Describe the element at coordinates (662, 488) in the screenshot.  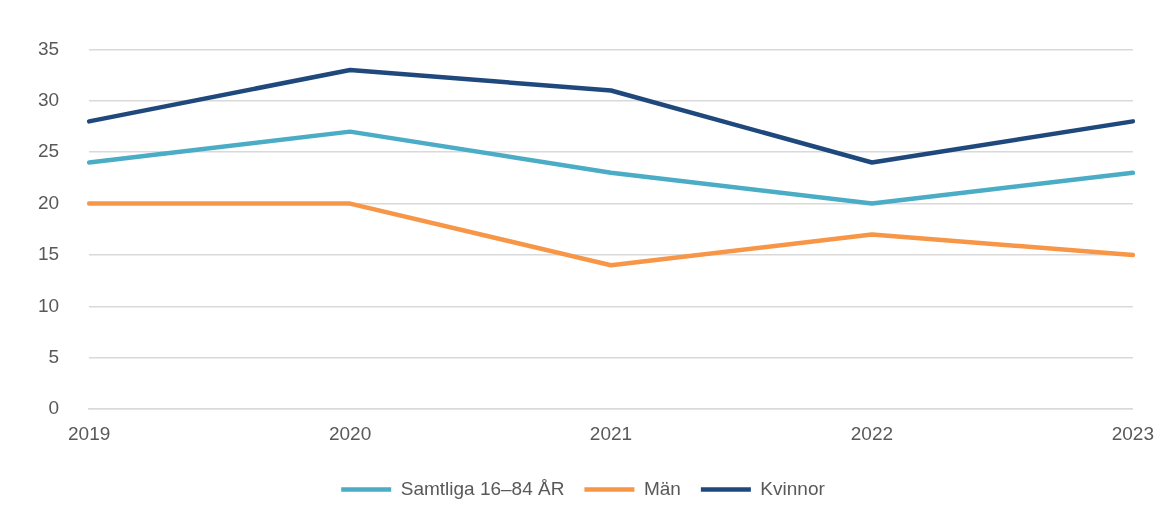
I see `legend-label: Män` at that location.